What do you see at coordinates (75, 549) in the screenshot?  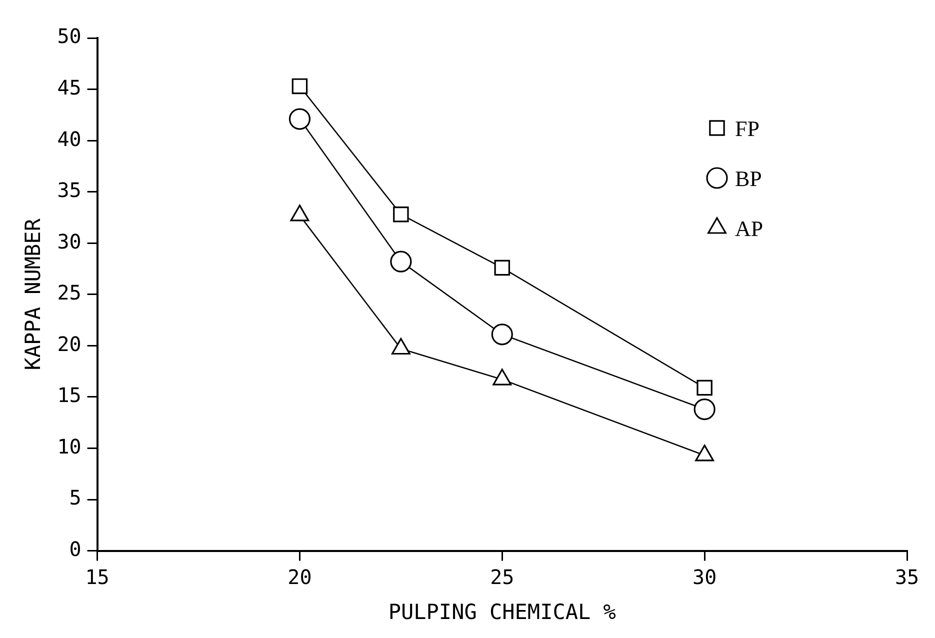 I see `y-tick-label: 0` at bounding box center [75, 549].